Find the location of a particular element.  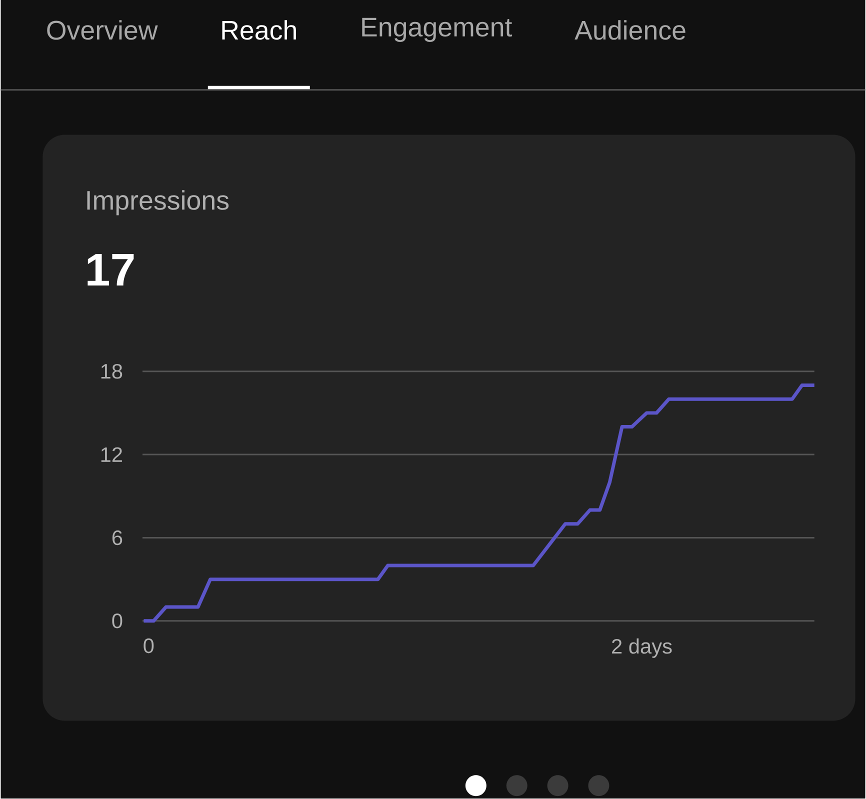

x-tick-label: 2 days is located at coordinates (642, 648).